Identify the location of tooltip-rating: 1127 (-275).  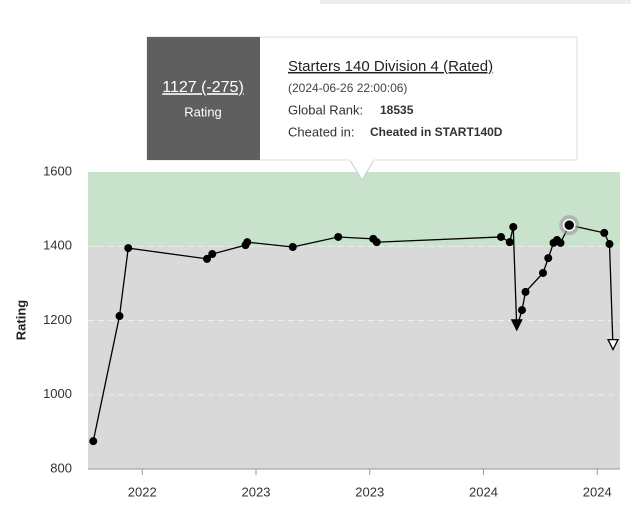
(203, 87).